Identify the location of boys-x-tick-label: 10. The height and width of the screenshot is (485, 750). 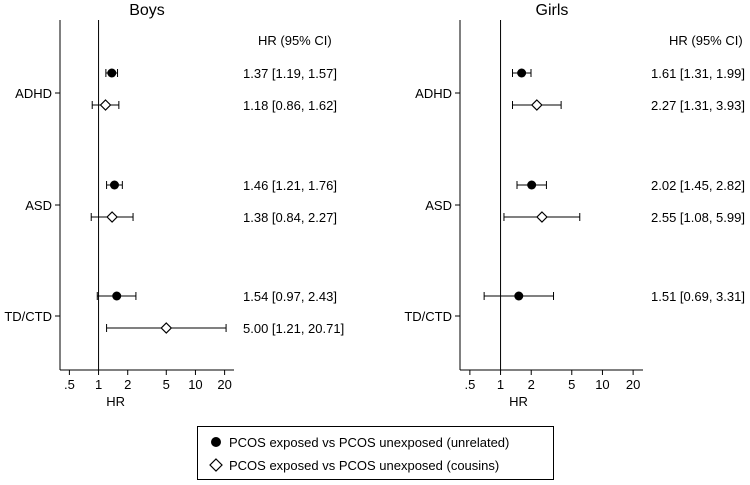
(195, 384).